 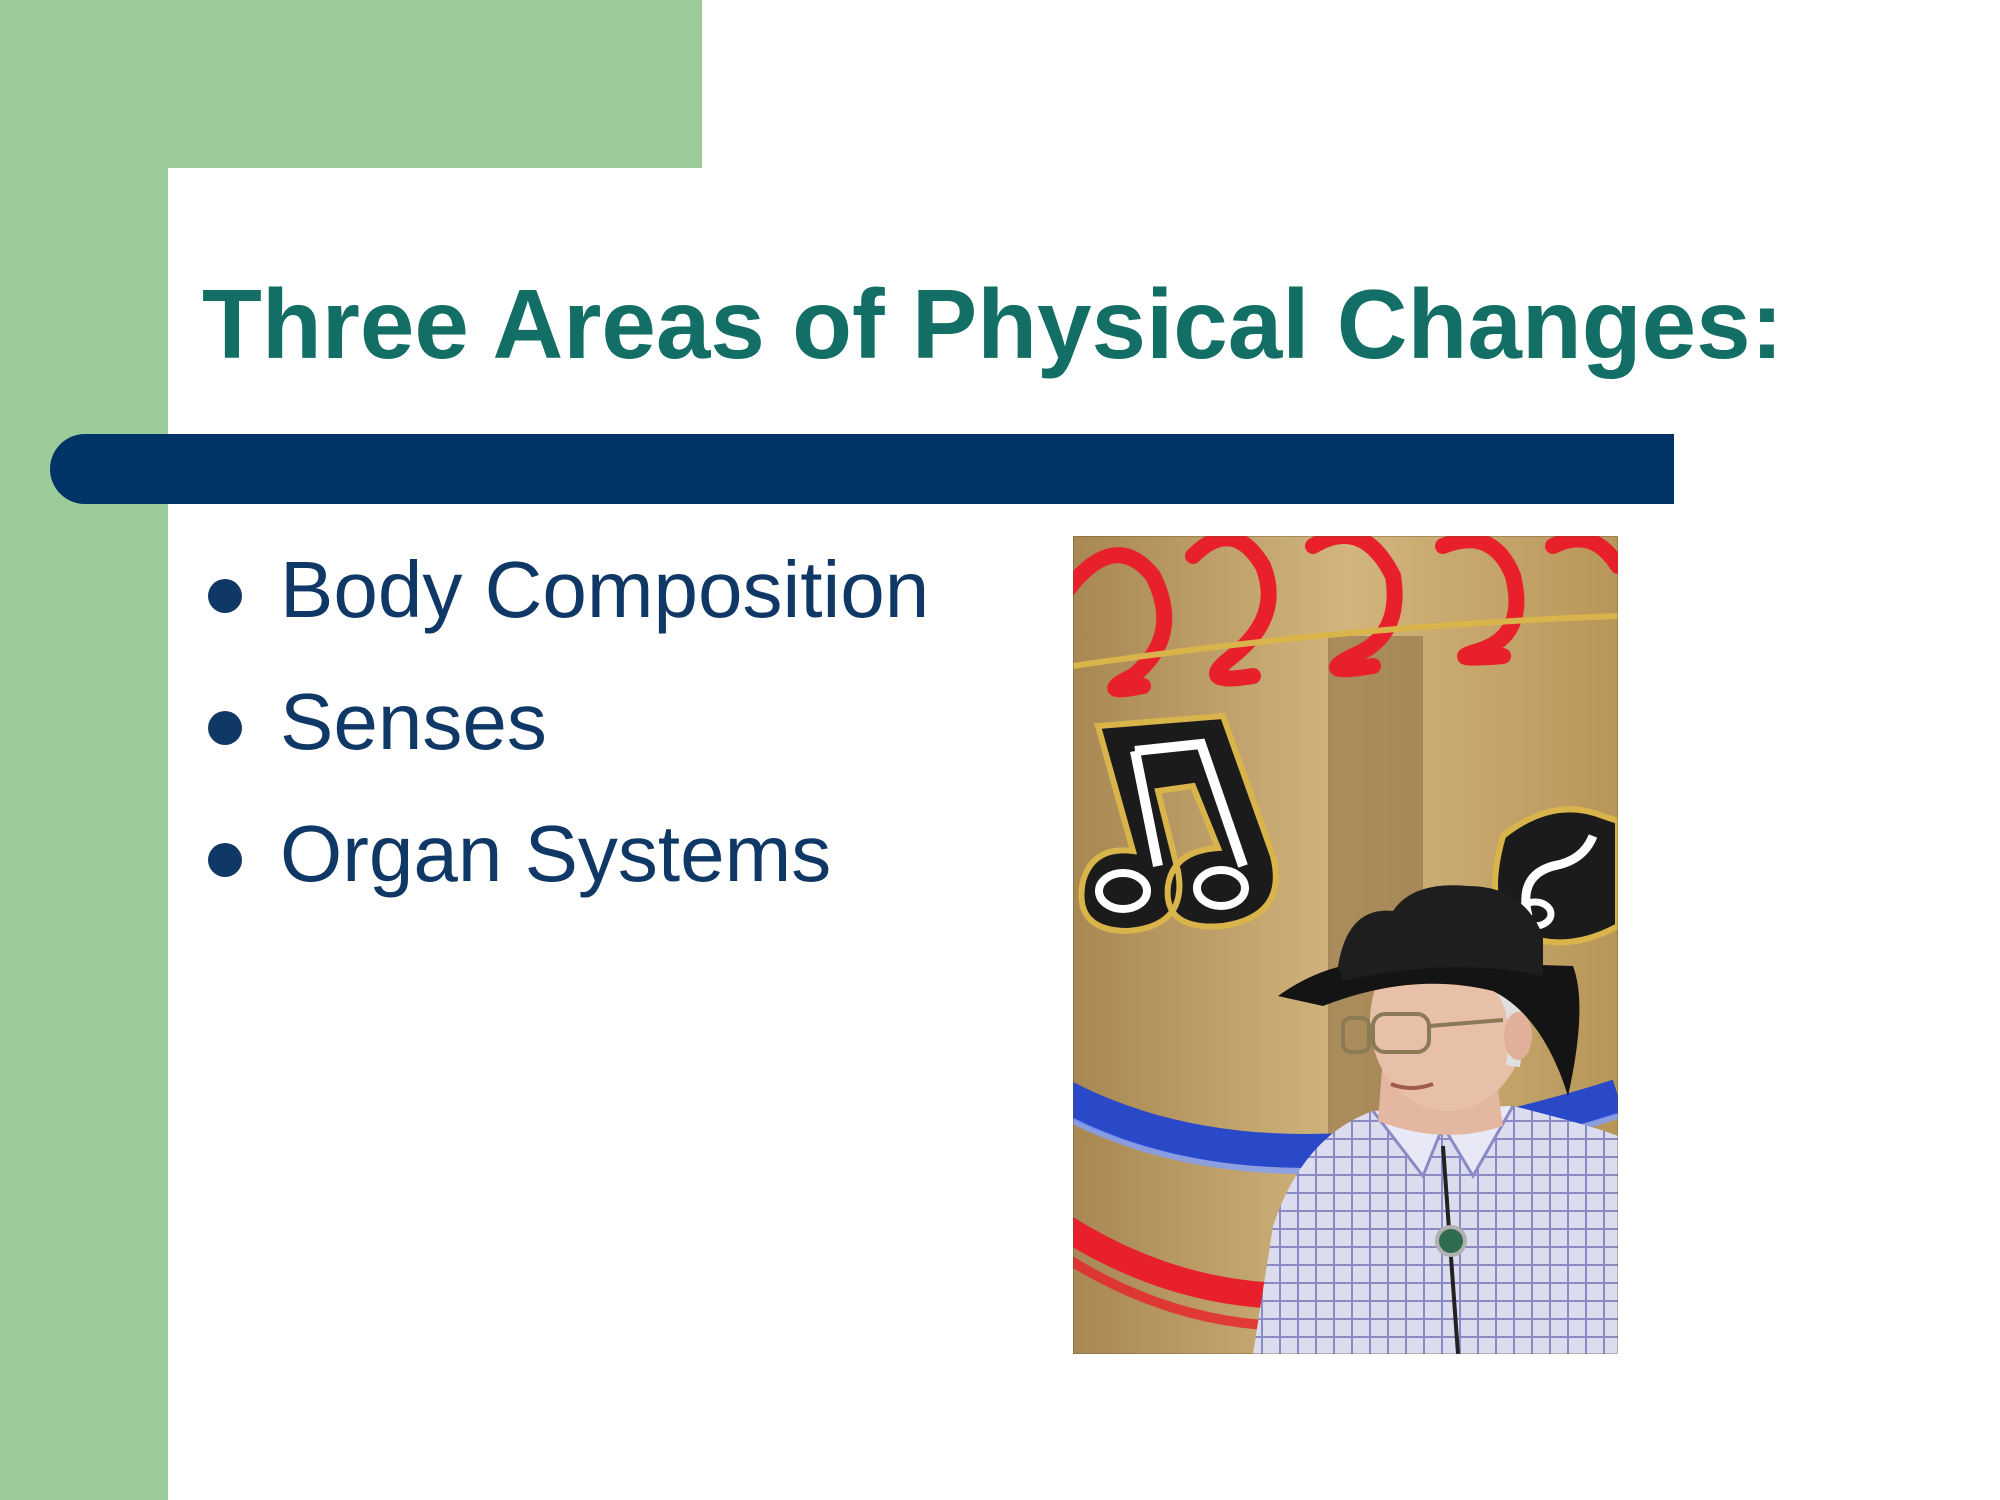 What do you see at coordinates (862, 469) in the screenshot?
I see `title-underline-bar` at bounding box center [862, 469].